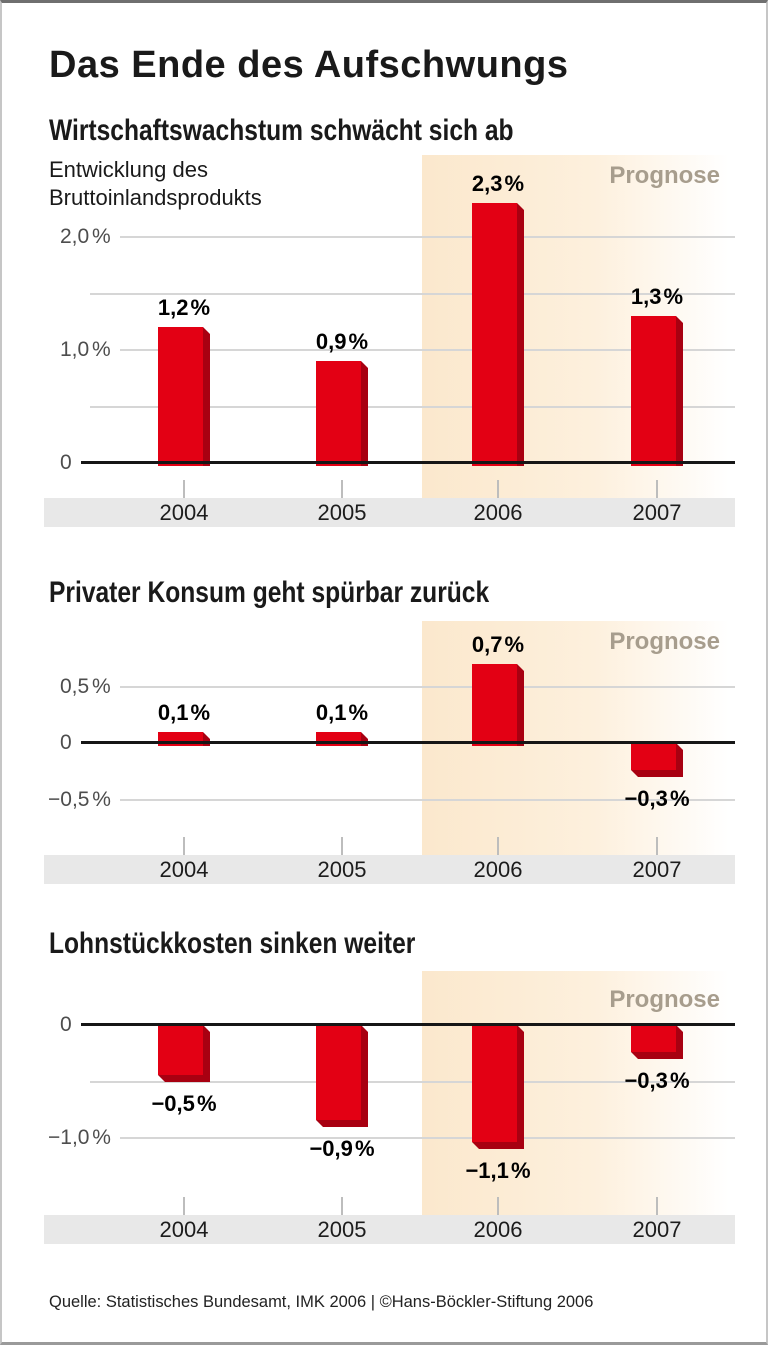 This screenshot has height=1345, width=768. I want to click on chart-3-ytick-label: −1,0 %, so click(79, 1137).